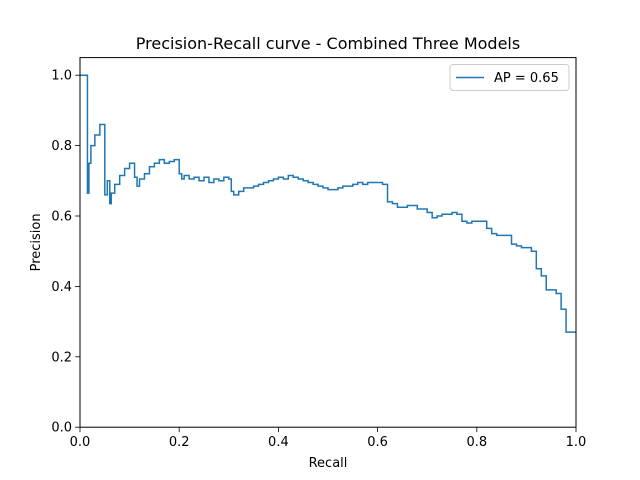 This screenshot has height=480, width=640. I want to click on y-tick-label: 0.4, so click(61, 287).